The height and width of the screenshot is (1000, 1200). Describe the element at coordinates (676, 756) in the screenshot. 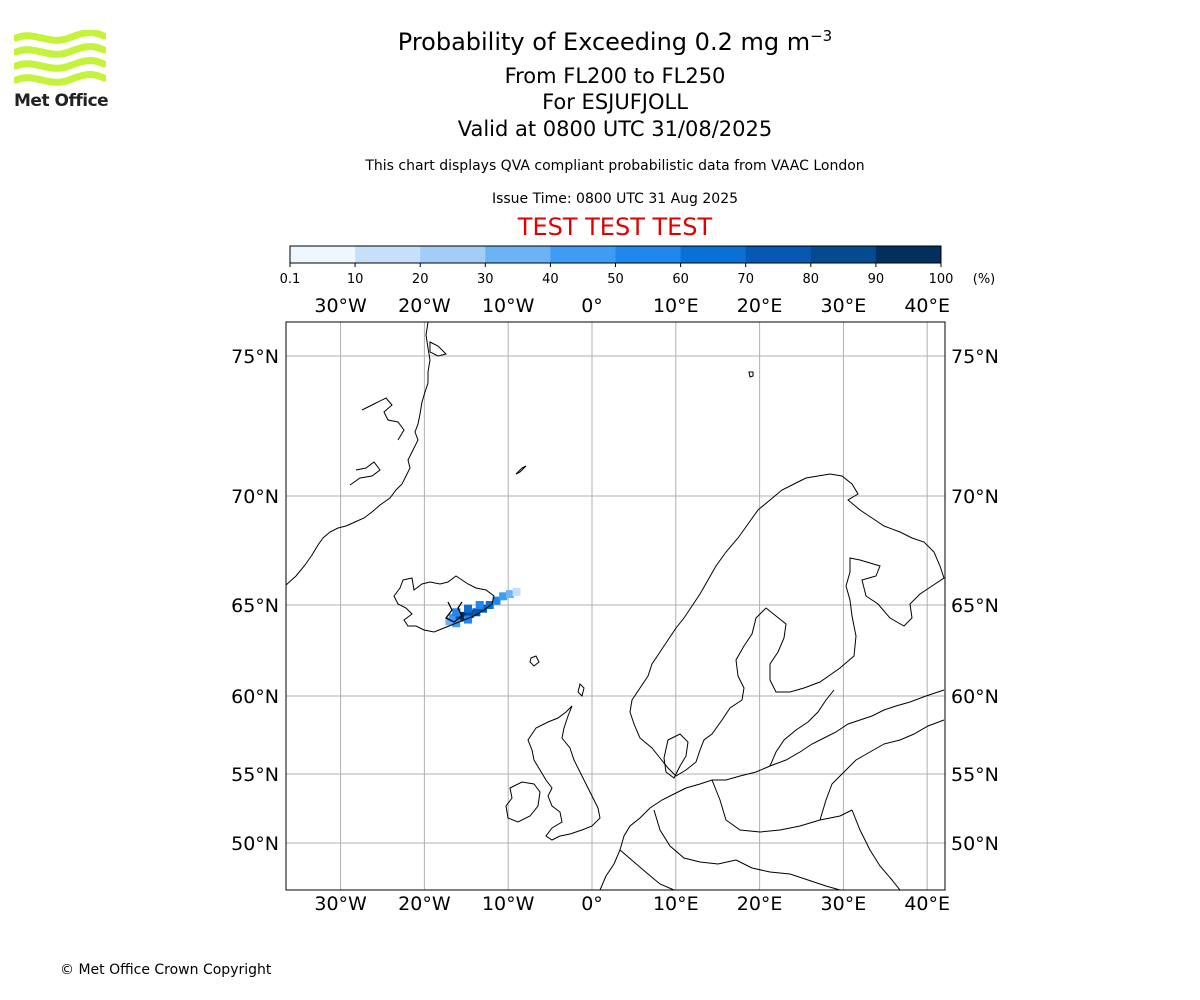

I see `coast-denmark` at that location.